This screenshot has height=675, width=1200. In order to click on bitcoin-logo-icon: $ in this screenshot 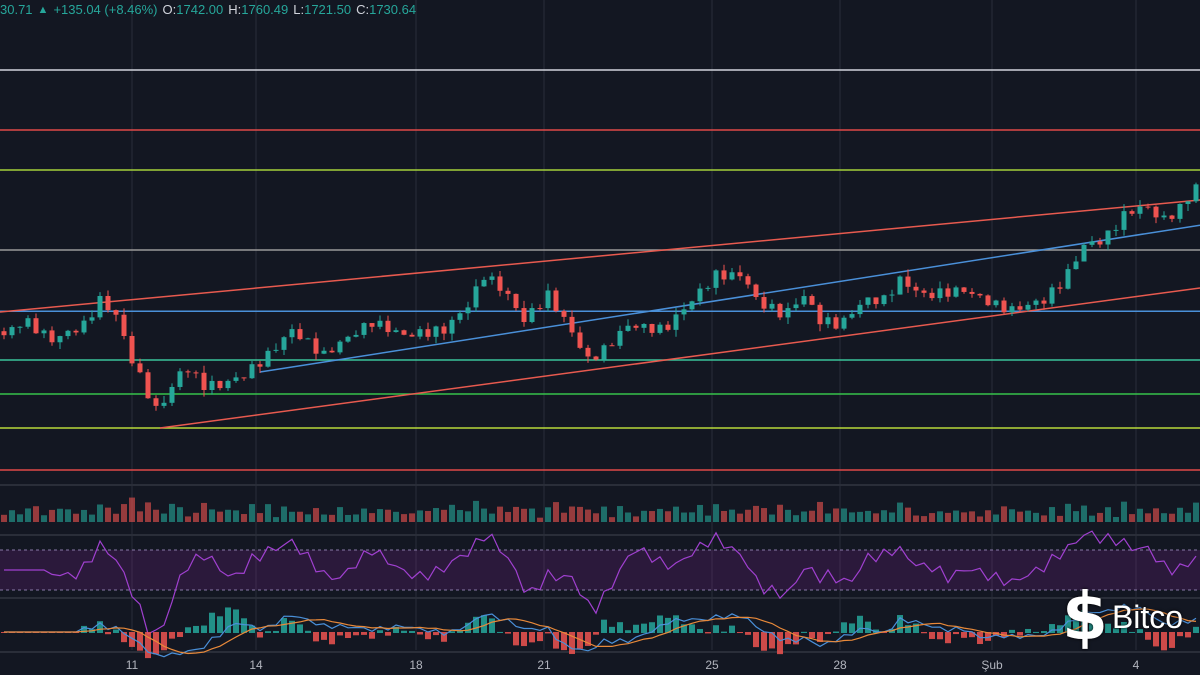, I will do `click(1085, 616)`.